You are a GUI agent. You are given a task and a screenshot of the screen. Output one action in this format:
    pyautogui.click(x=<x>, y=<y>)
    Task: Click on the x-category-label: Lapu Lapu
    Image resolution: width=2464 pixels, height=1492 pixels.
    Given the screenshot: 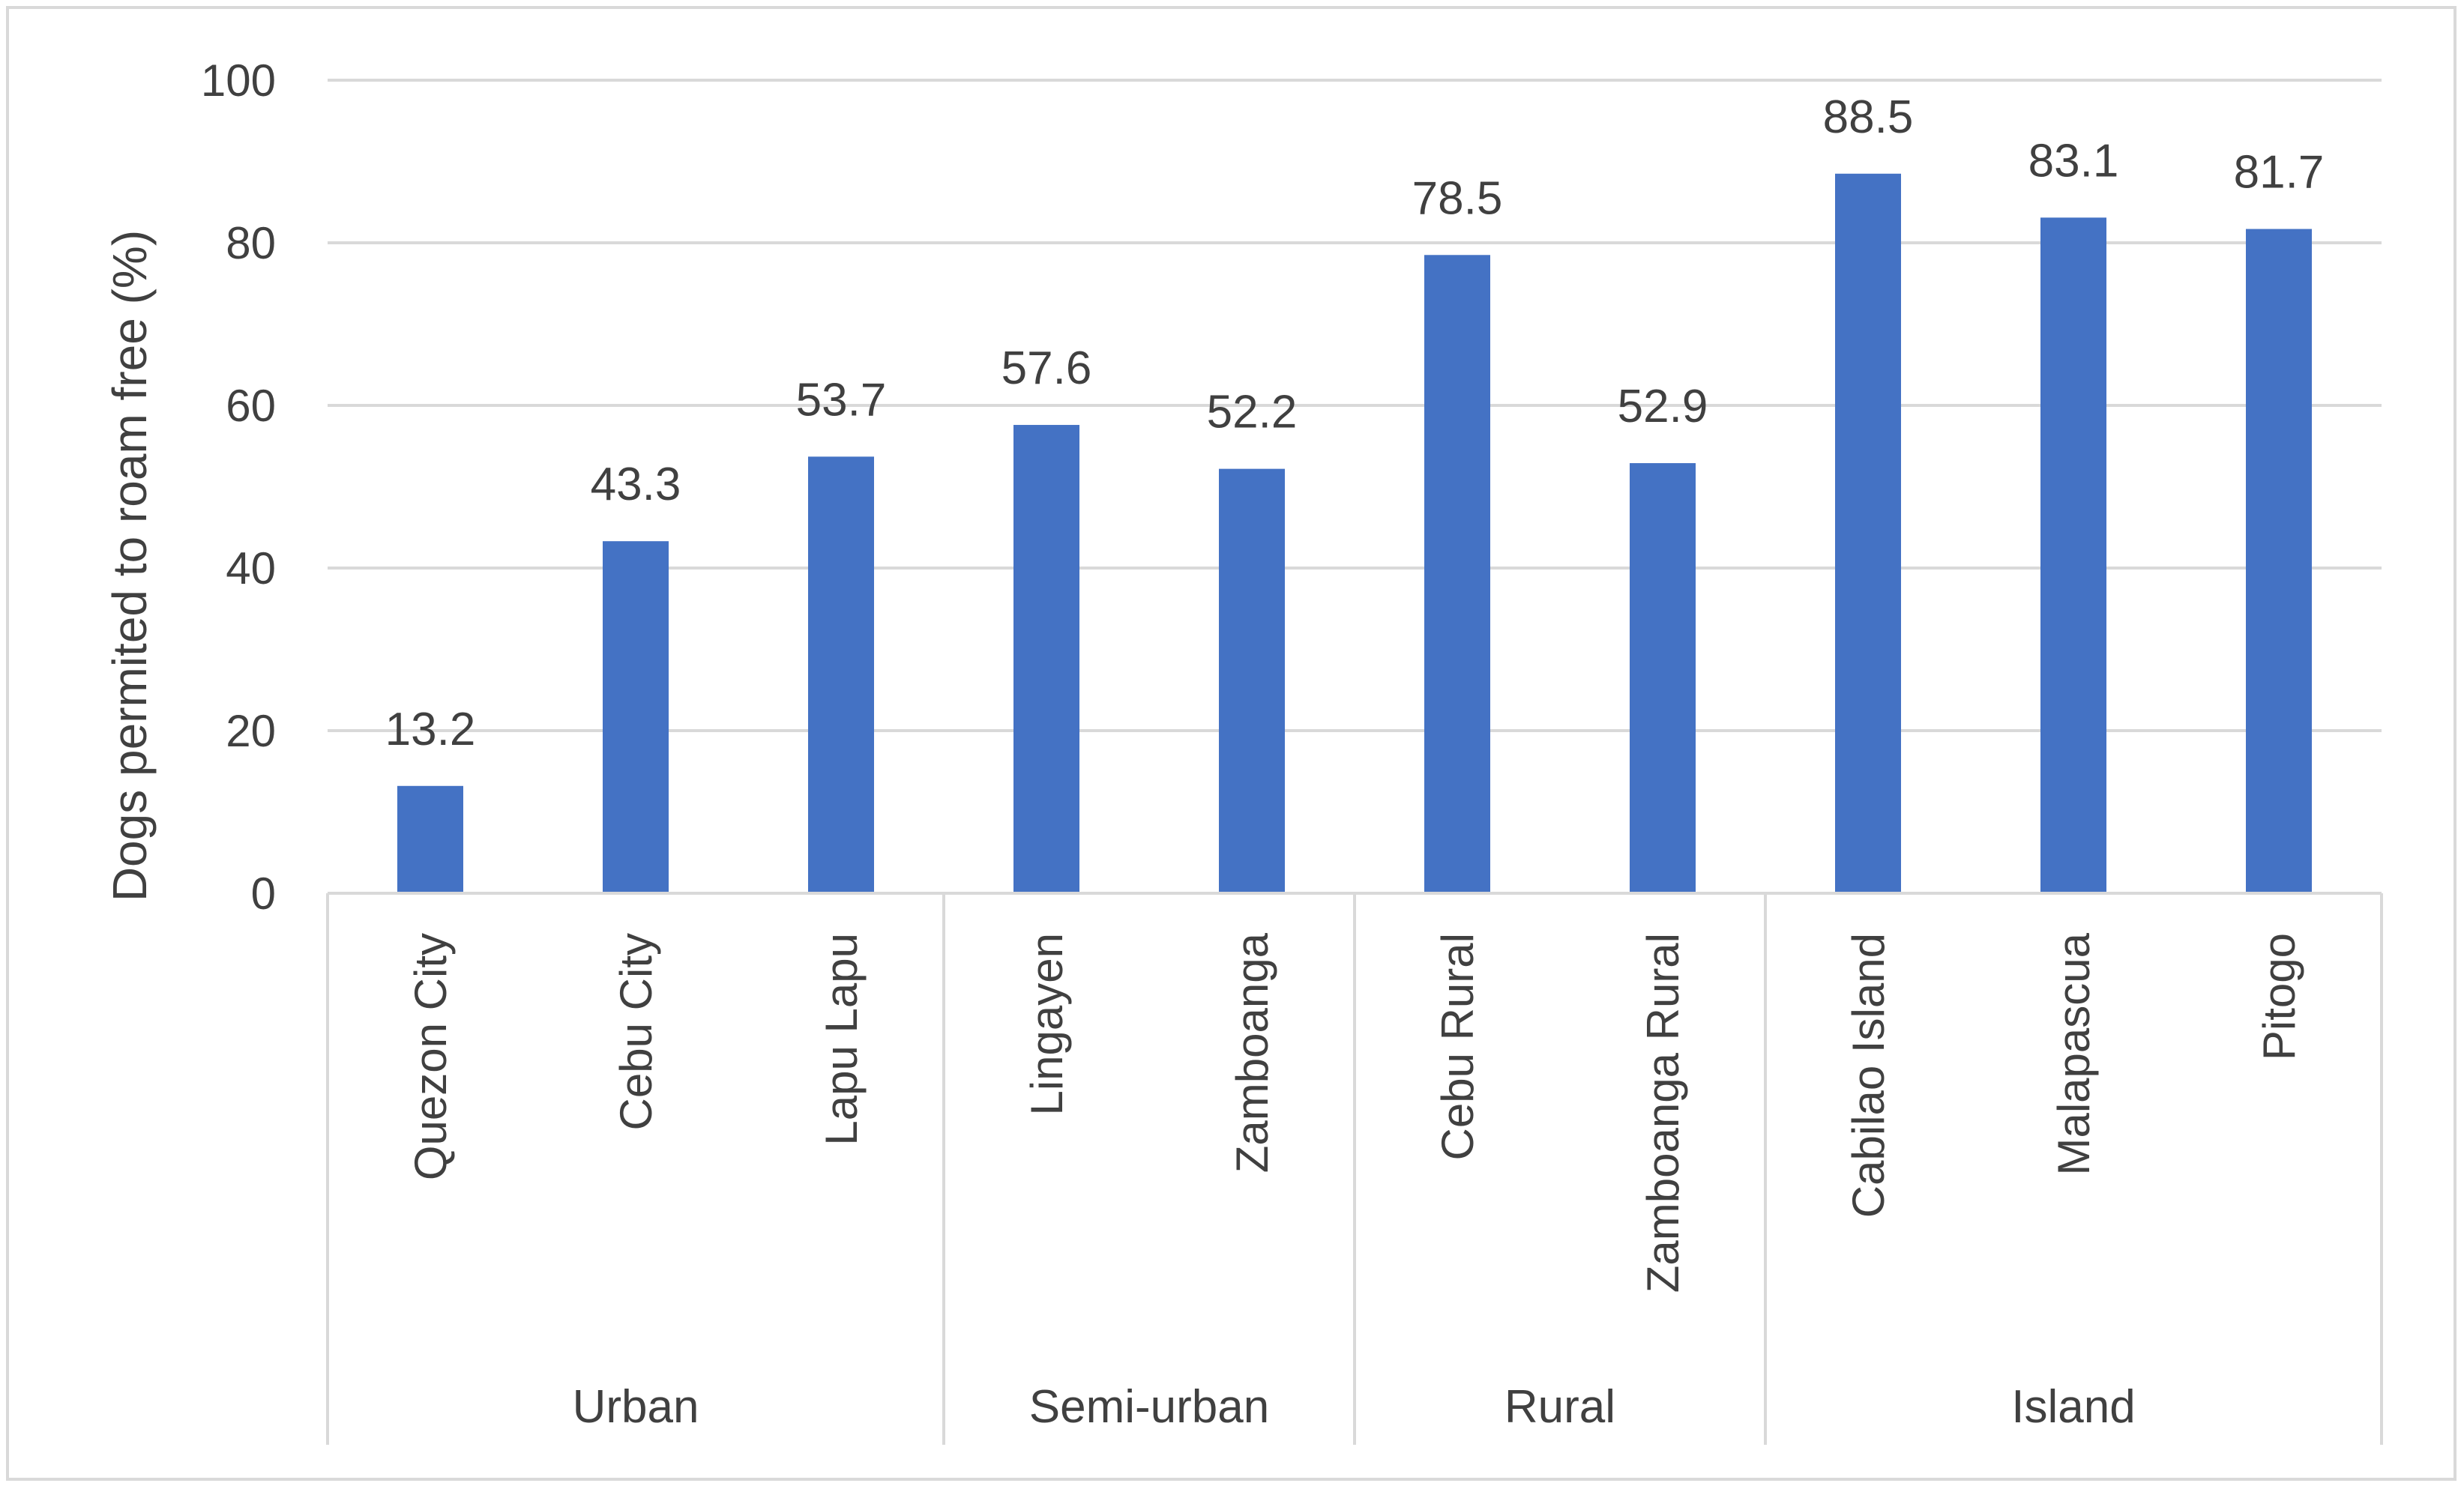 What is the action you would take?
    pyautogui.click(x=841, y=1039)
    